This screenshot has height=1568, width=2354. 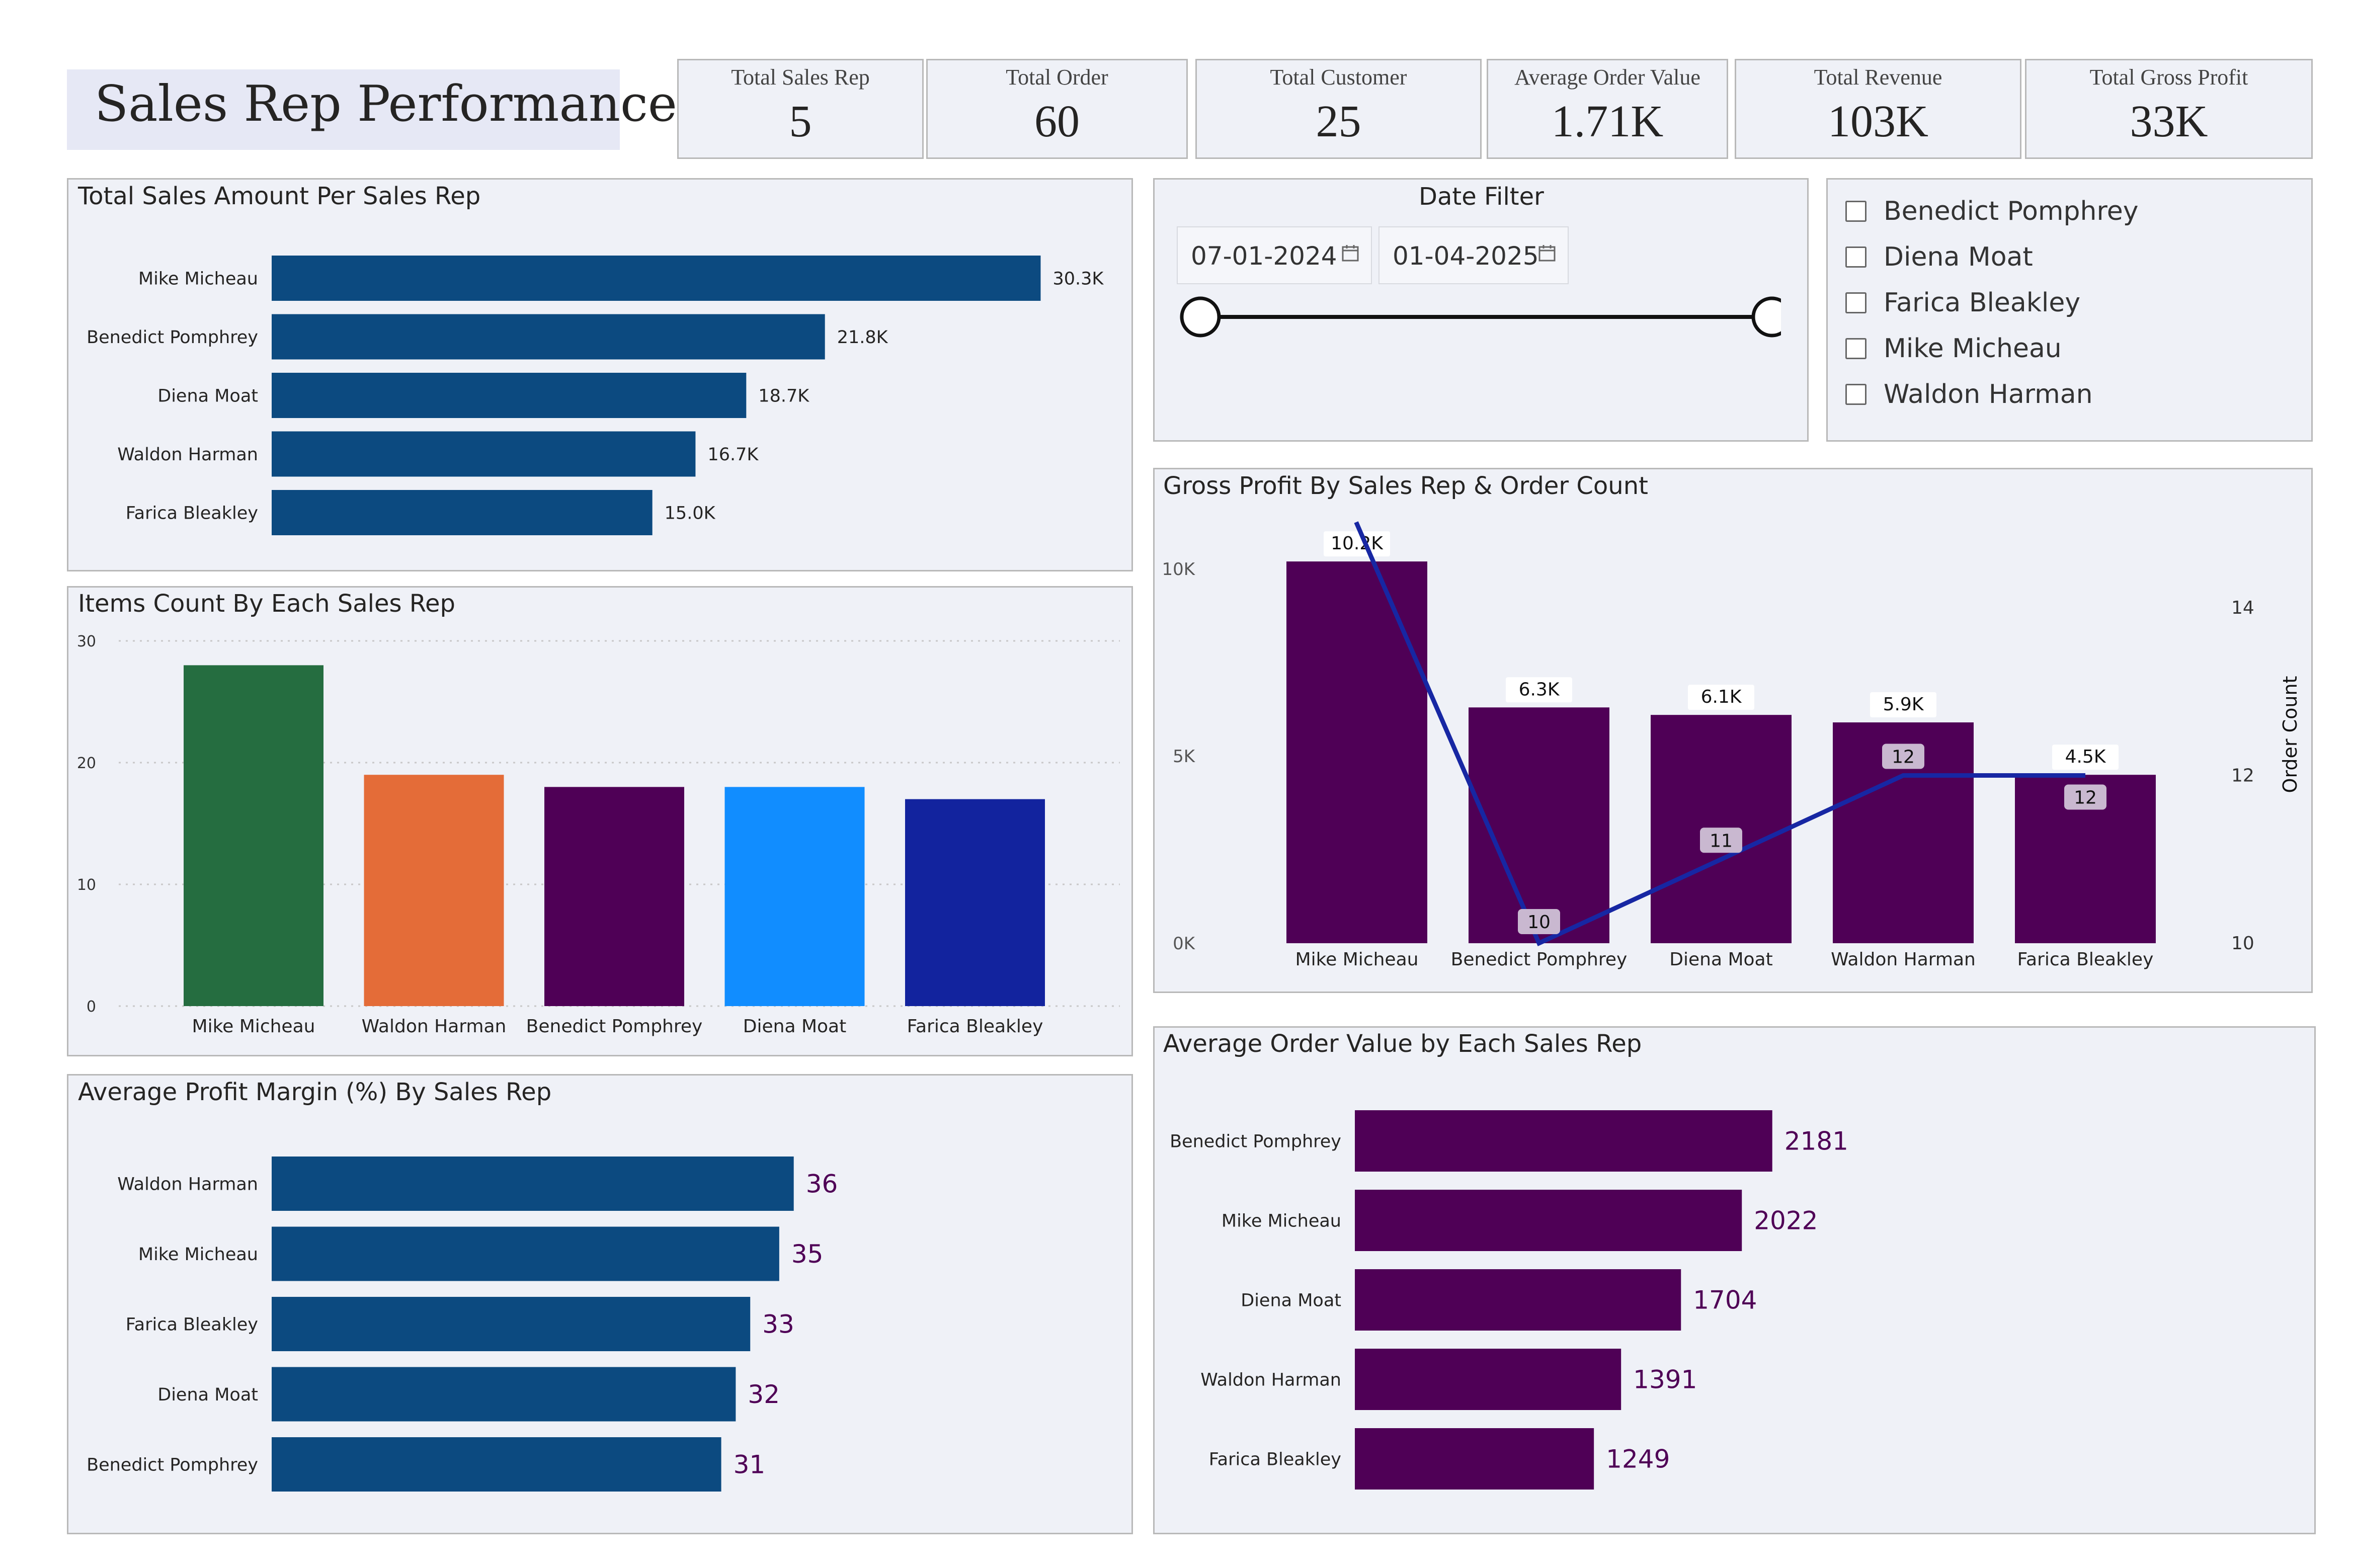 What do you see at coordinates (1982, 303) in the screenshot?
I see `slicer-item-label: Farica Bleakley` at bounding box center [1982, 303].